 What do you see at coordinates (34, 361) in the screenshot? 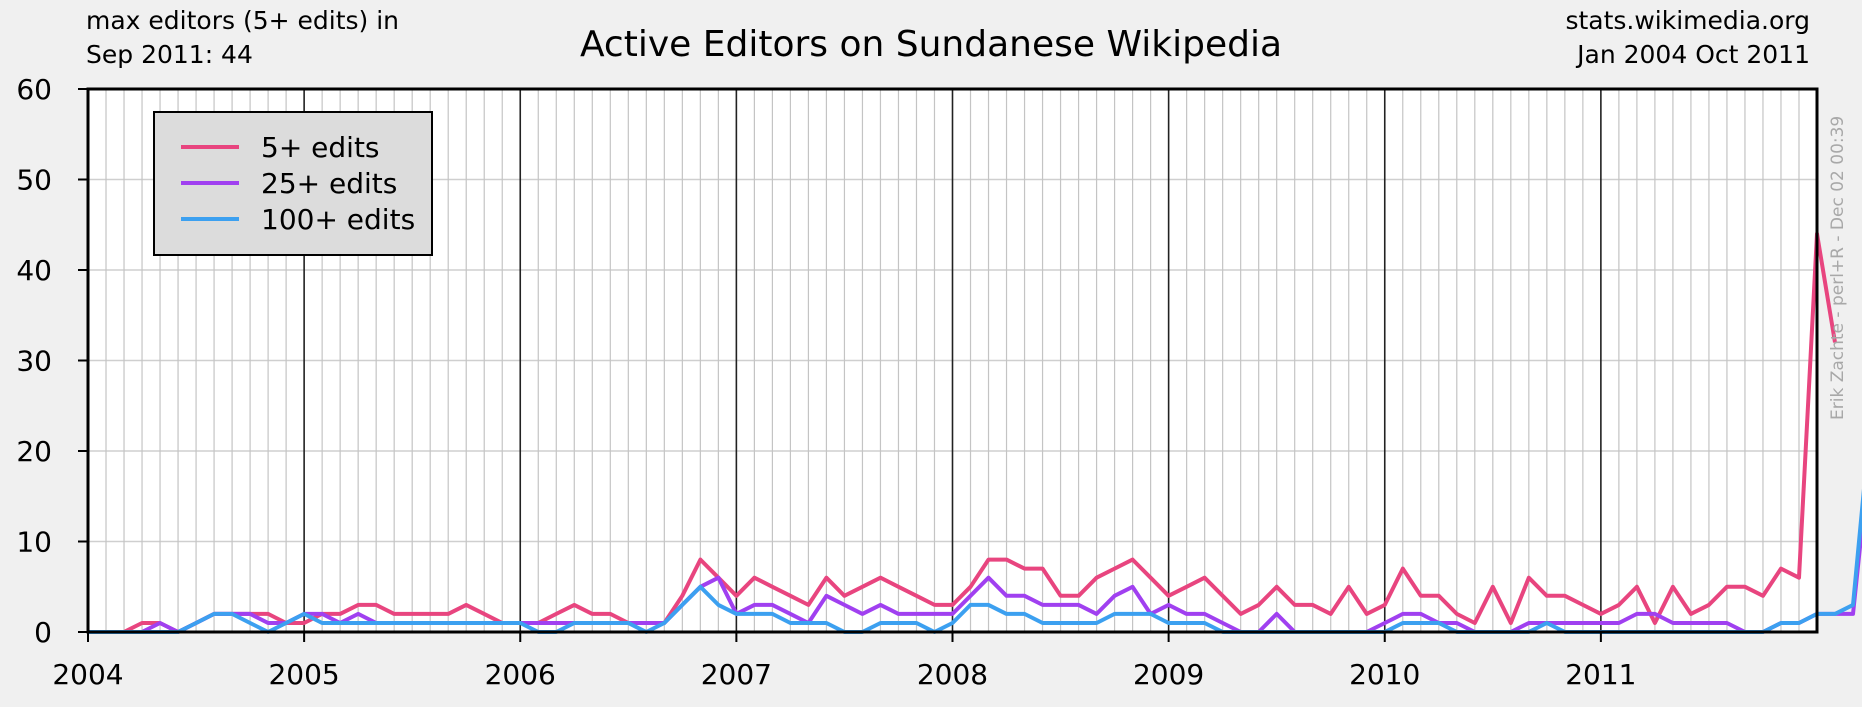
I see `y-tick-label: 30` at bounding box center [34, 361].